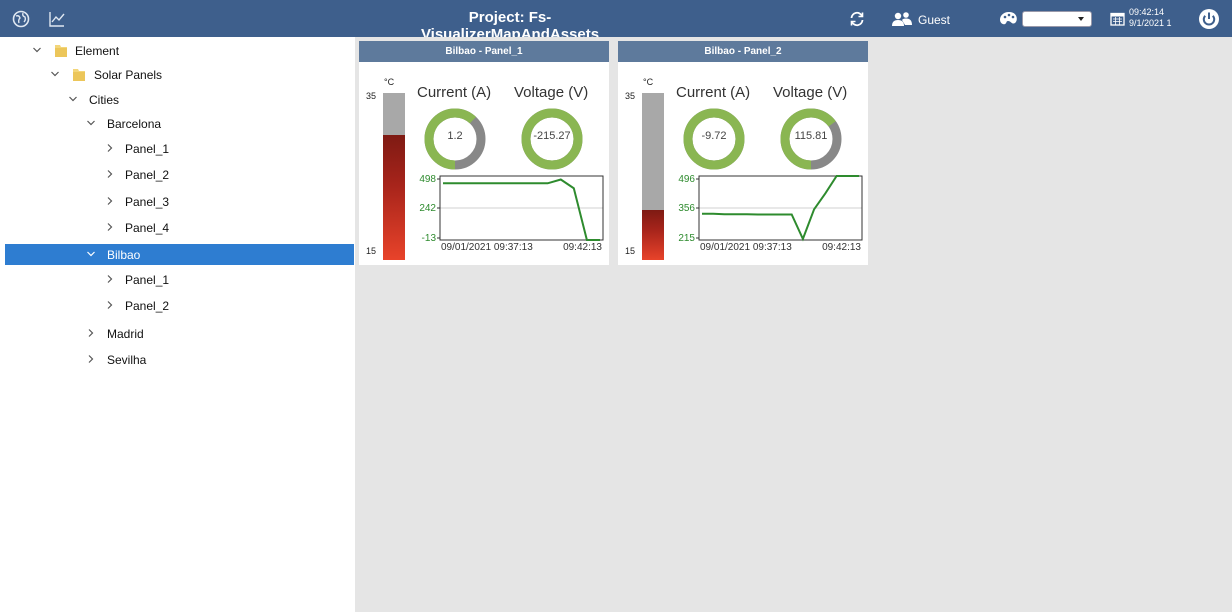 This screenshot has width=1232, height=612. I want to click on y-tick-label: 356, so click(686, 208).